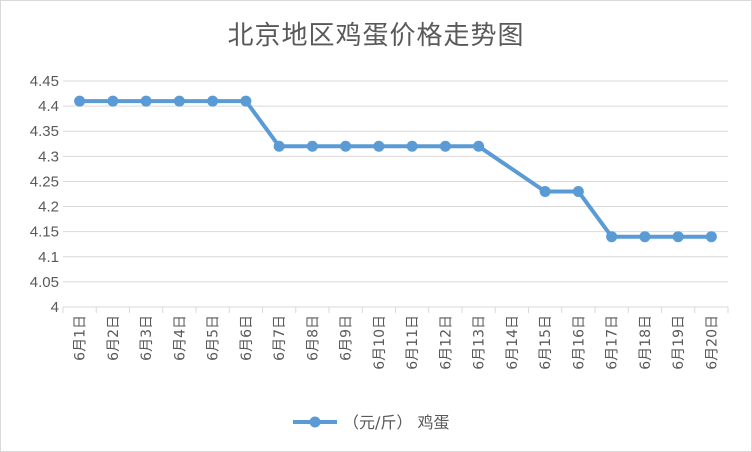  What do you see at coordinates (44, 232) in the screenshot?
I see `y-tick-label: 4.15` at bounding box center [44, 232].